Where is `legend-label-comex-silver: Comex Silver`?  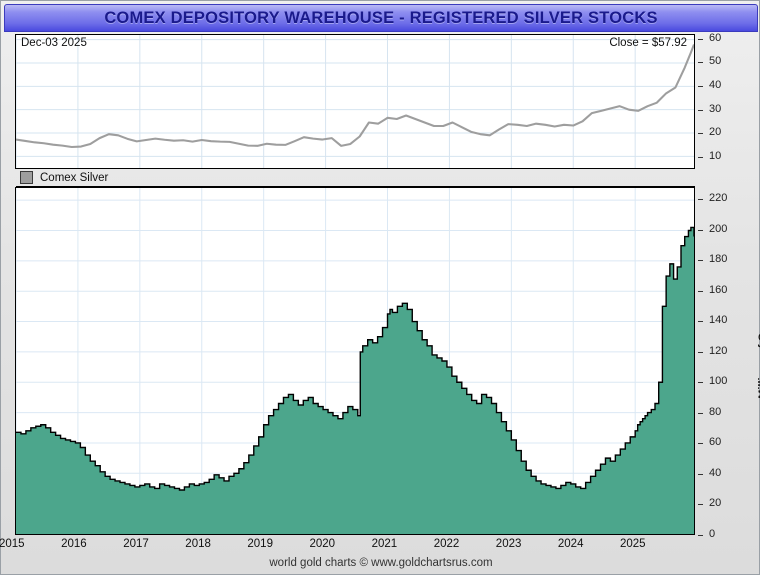 legend-label-comex-silver: Comex Silver is located at coordinates (74, 177).